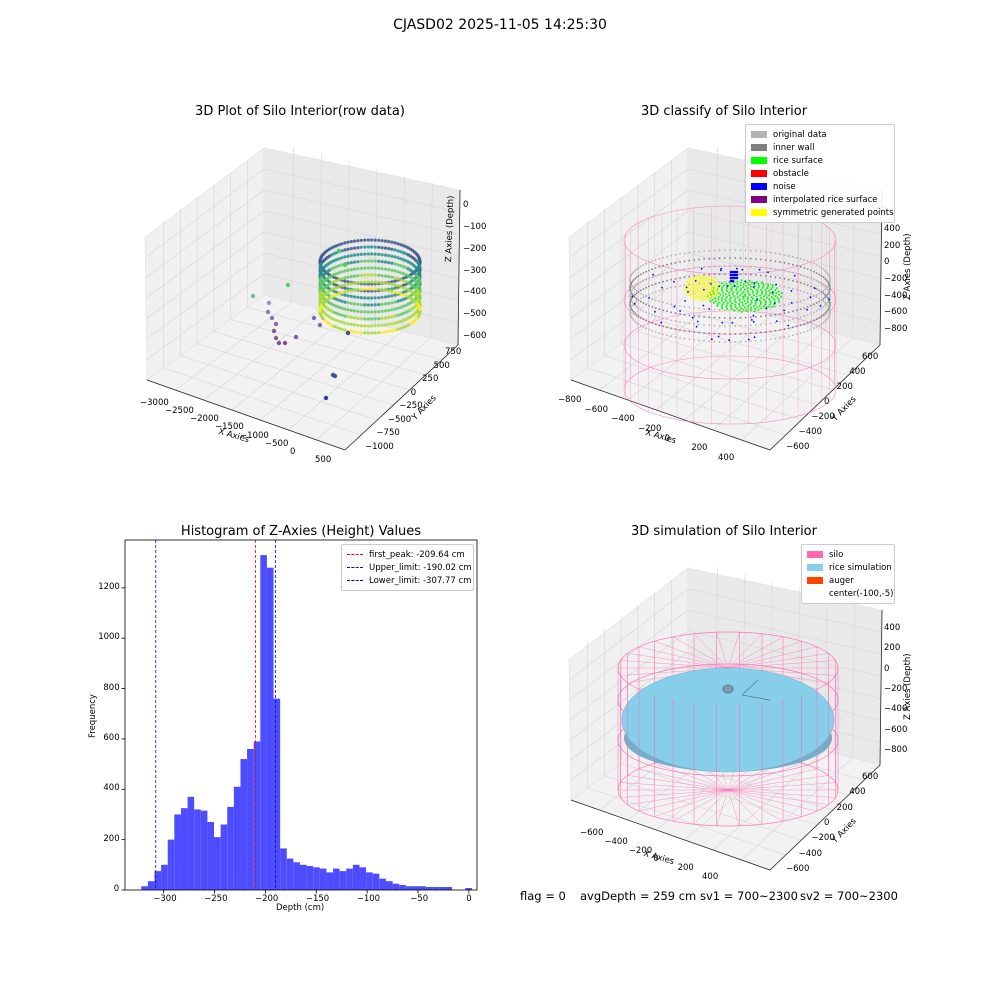 The width and height of the screenshot is (1000, 1000). I want to click on panel4-legend-label: silo, so click(836, 554).